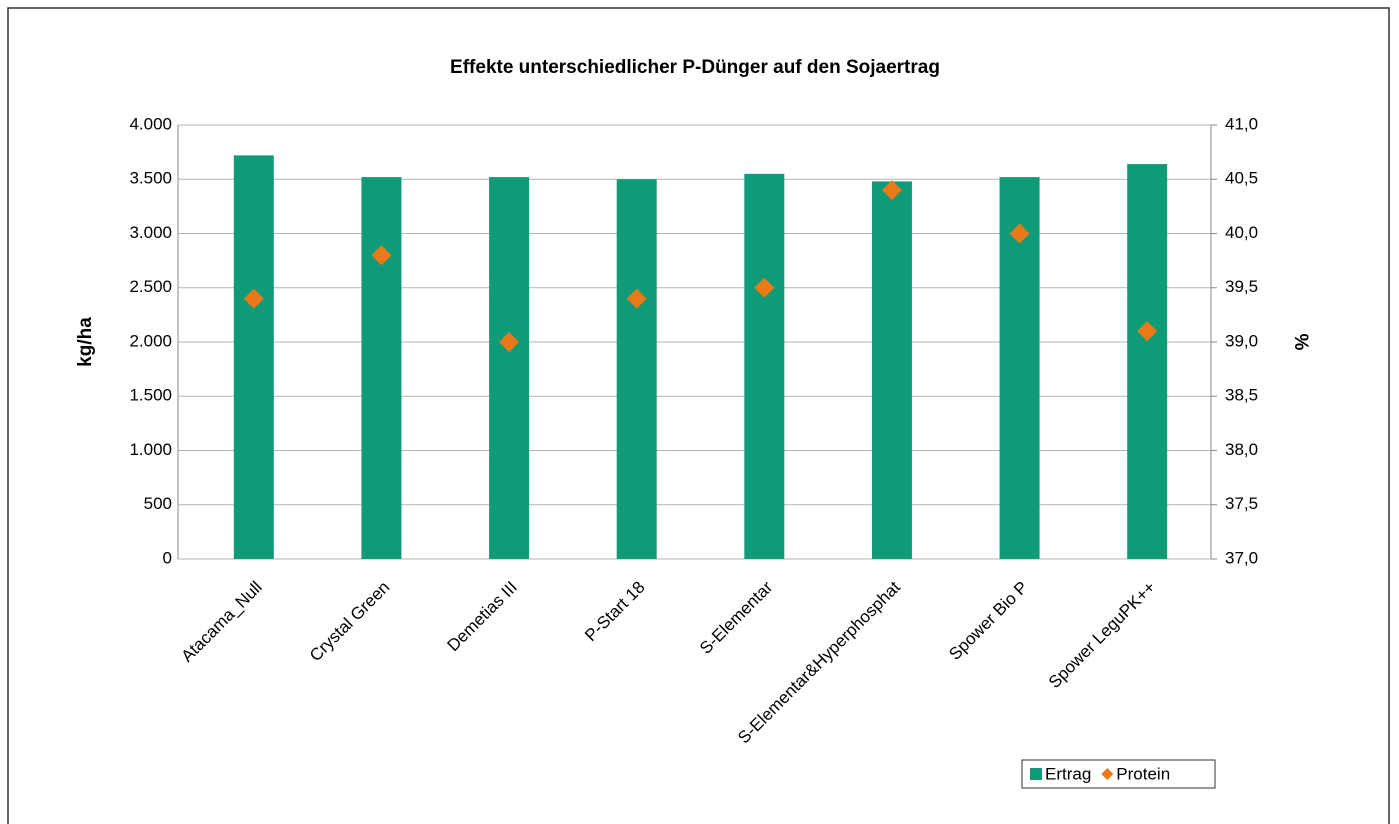  I want to click on y2-tick-label: 37,5, so click(1241, 503).